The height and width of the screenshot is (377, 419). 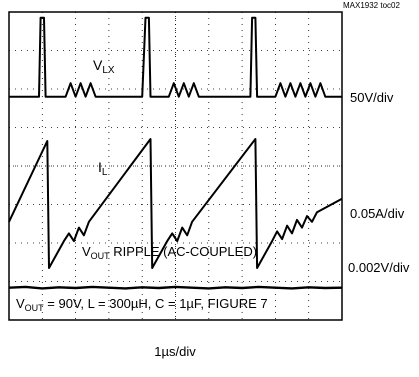 I want to click on x-axis-label: 1µs/div, so click(x=175, y=351).